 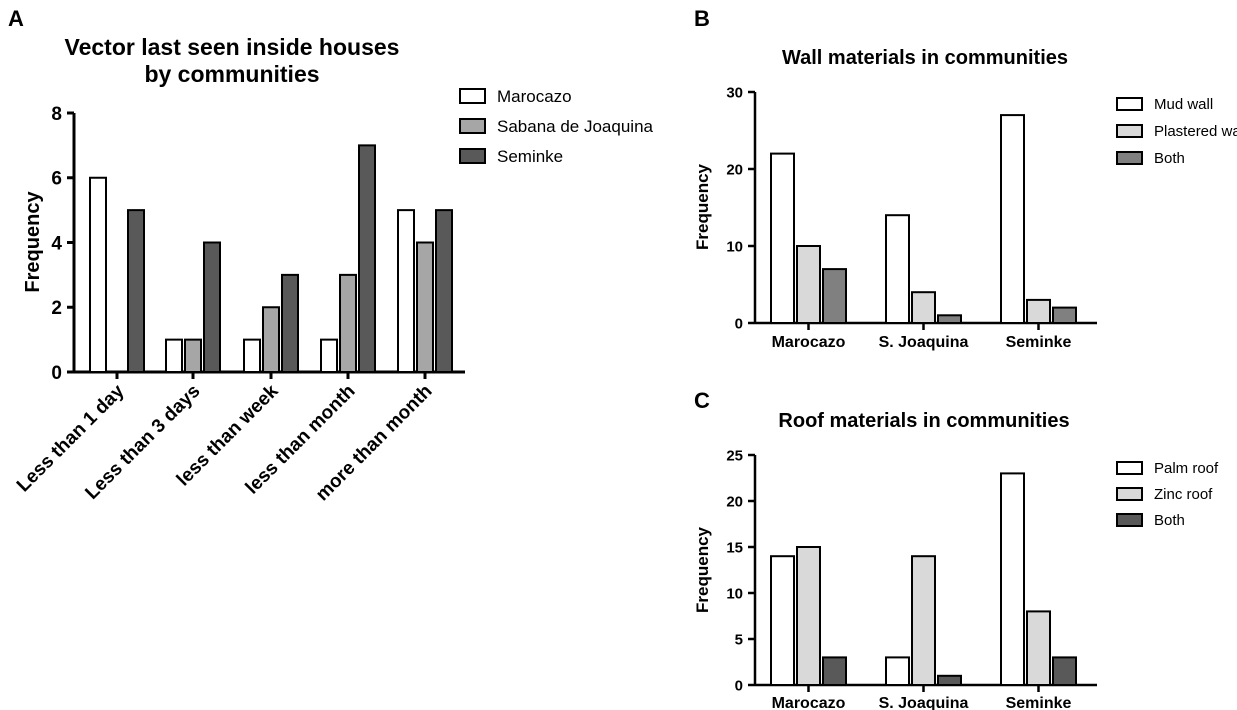 What do you see at coordinates (924, 342) in the screenshot?
I see `x-category-label-b: S. Joaquina` at bounding box center [924, 342].